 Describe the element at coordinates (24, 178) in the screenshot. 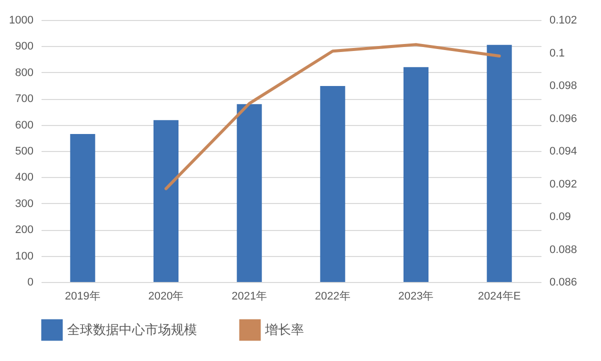

I see `y-tick-label: 400` at that location.